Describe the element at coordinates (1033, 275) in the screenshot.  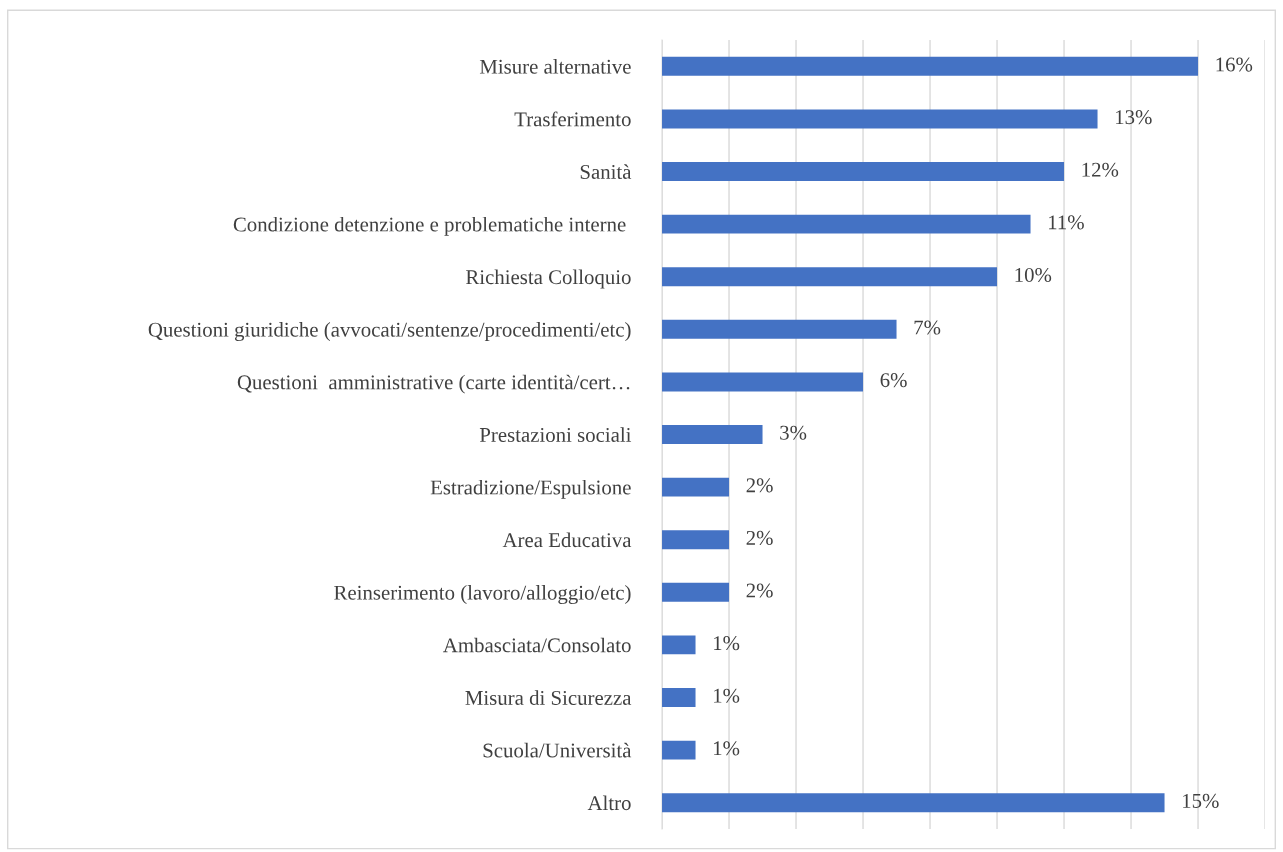
I see `data-label: 10%` at that location.